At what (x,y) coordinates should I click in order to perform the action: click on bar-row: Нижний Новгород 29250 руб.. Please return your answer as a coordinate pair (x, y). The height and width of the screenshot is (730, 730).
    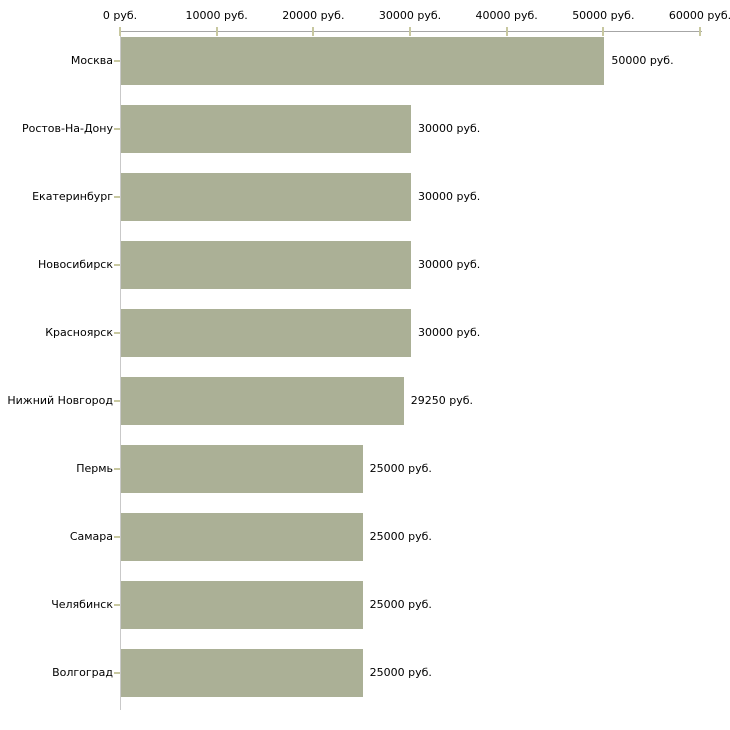
    Looking at the image, I should click on (365, 401).